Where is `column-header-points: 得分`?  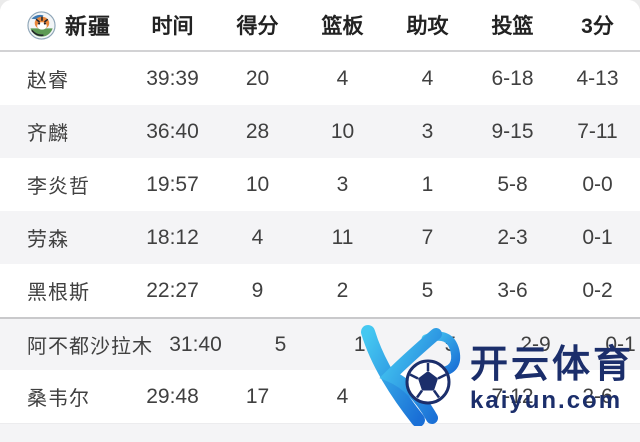
column-header-points: 得分 is located at coordinates (257, 26).